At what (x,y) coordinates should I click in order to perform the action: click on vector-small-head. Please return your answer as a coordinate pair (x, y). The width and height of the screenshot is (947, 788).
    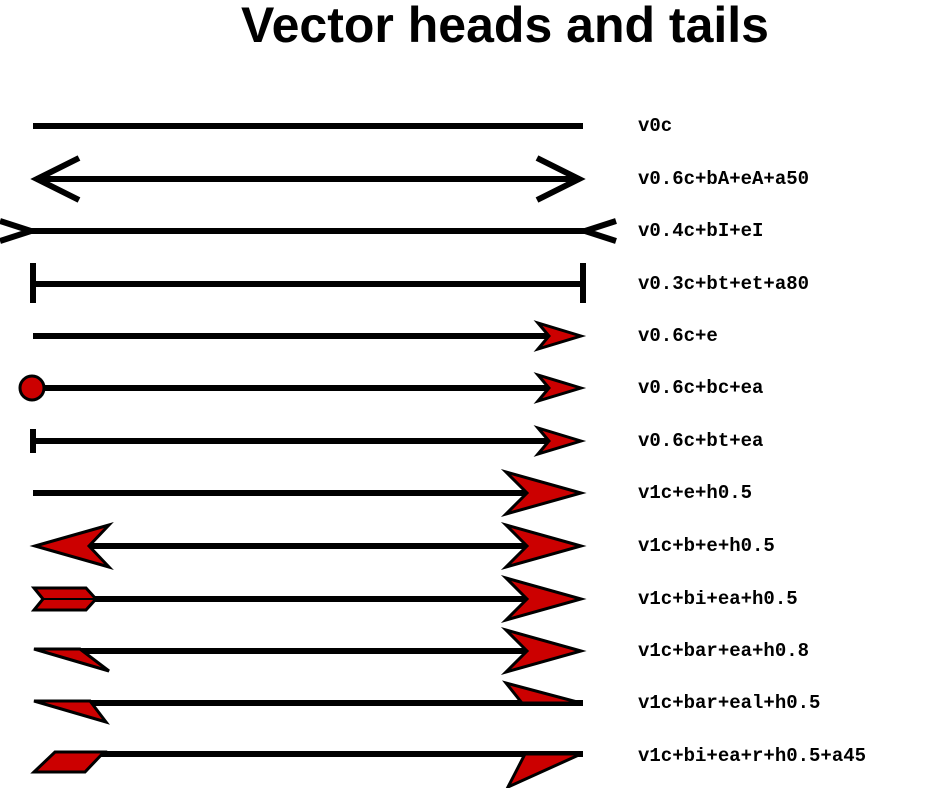
    Looking at the image, I should click on (310, 336).